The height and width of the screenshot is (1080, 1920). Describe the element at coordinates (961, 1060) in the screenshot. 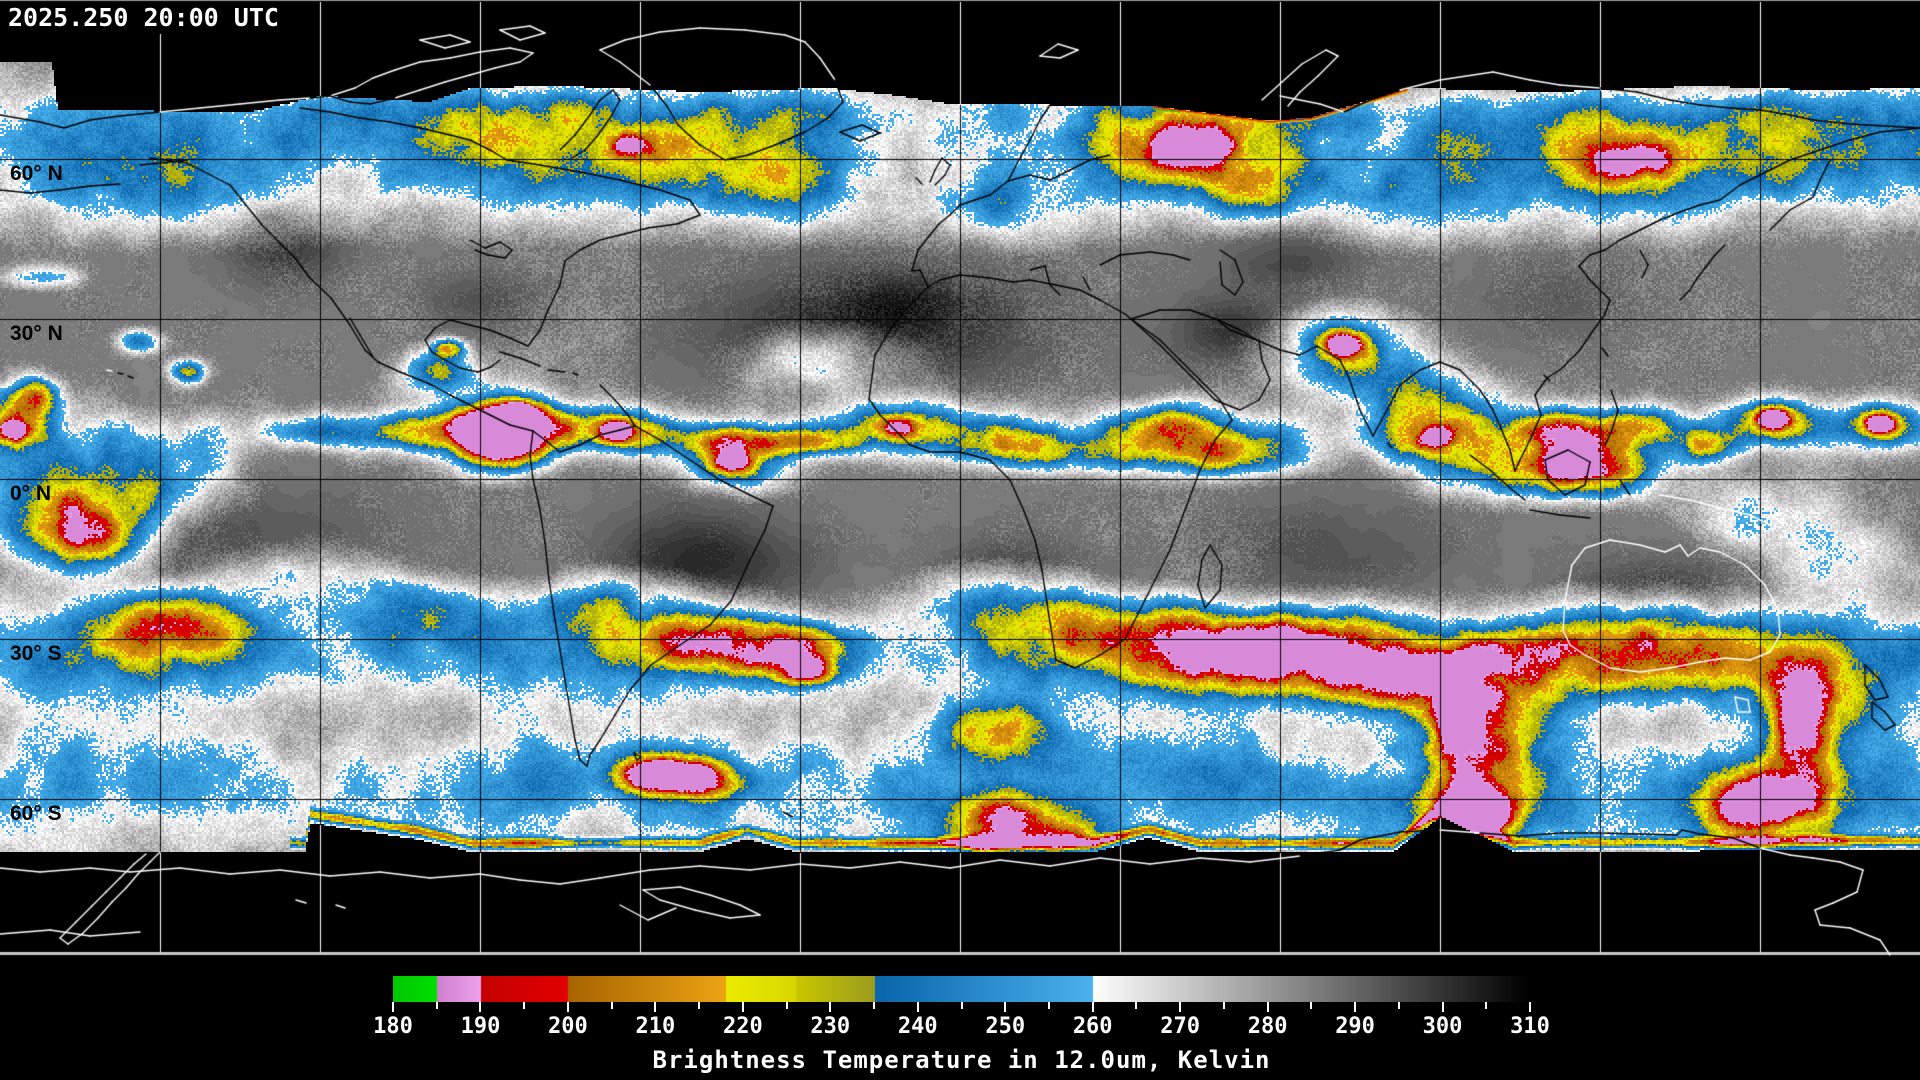

I see `colorbar-caption: Brightness Temperature in 12.0um, Kelvin` at that location.